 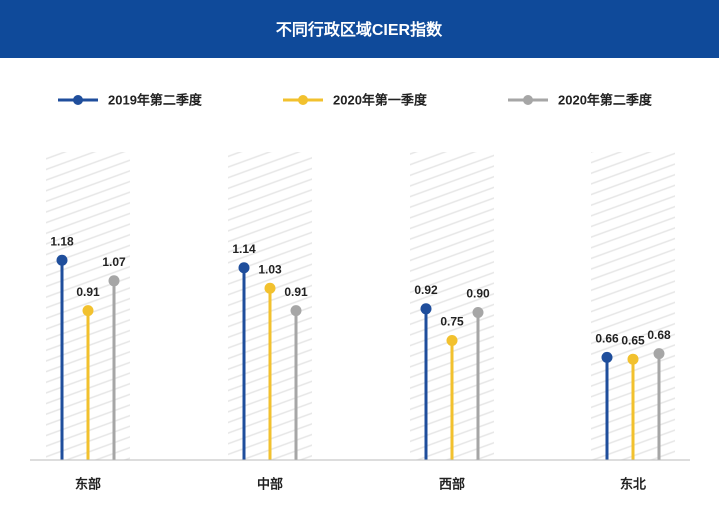 I want to click on value-label: 1.14, so click(x=244, y=249).